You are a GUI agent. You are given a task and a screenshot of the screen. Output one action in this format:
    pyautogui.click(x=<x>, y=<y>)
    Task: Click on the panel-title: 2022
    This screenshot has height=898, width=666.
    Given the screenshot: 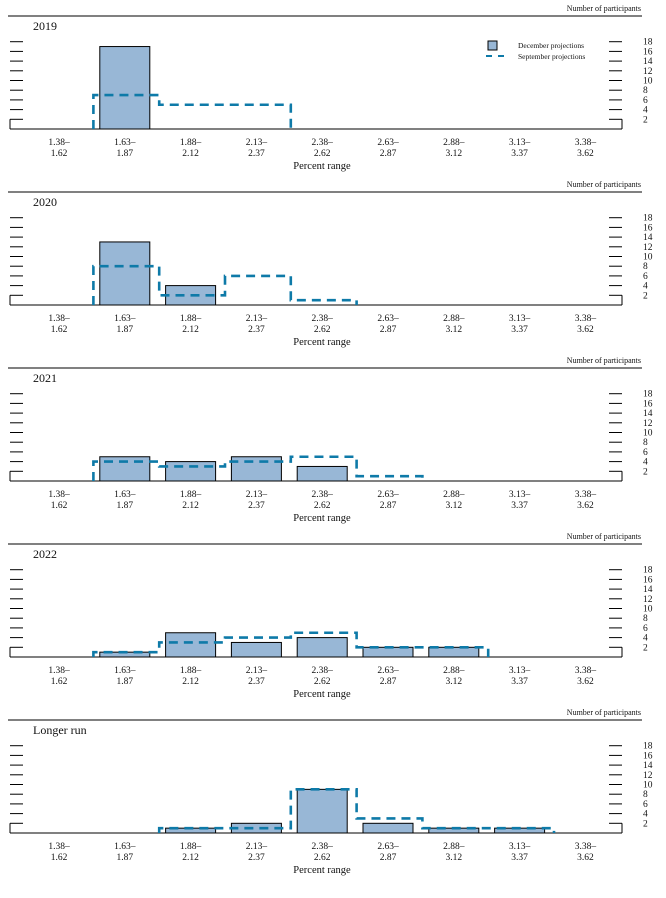 What is the action you would take?
    pyautogui.click(x=45, y=554)
    